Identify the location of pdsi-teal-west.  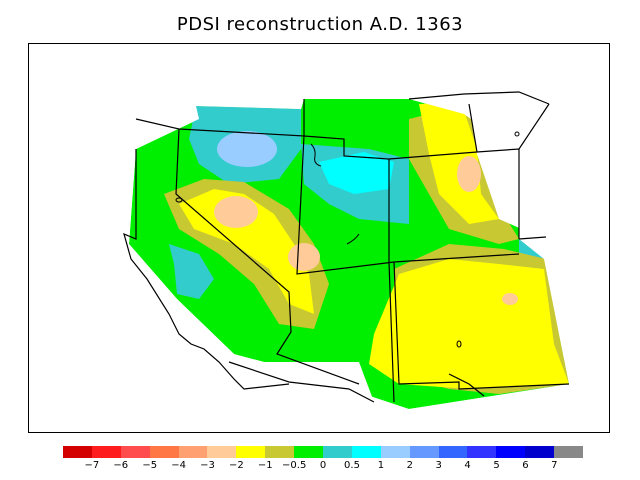
(191, 271).